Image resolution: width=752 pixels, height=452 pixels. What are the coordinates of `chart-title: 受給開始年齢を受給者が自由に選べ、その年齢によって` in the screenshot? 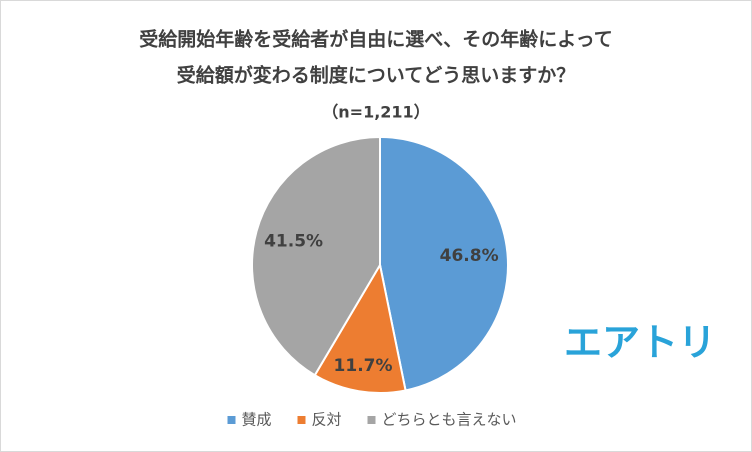 It's located at (375, 39).